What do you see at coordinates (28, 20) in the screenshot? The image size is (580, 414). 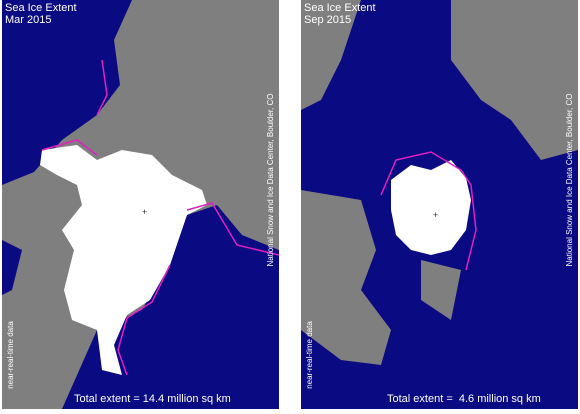 I see `date: Mar 2015` at bounding box center [28, 20].